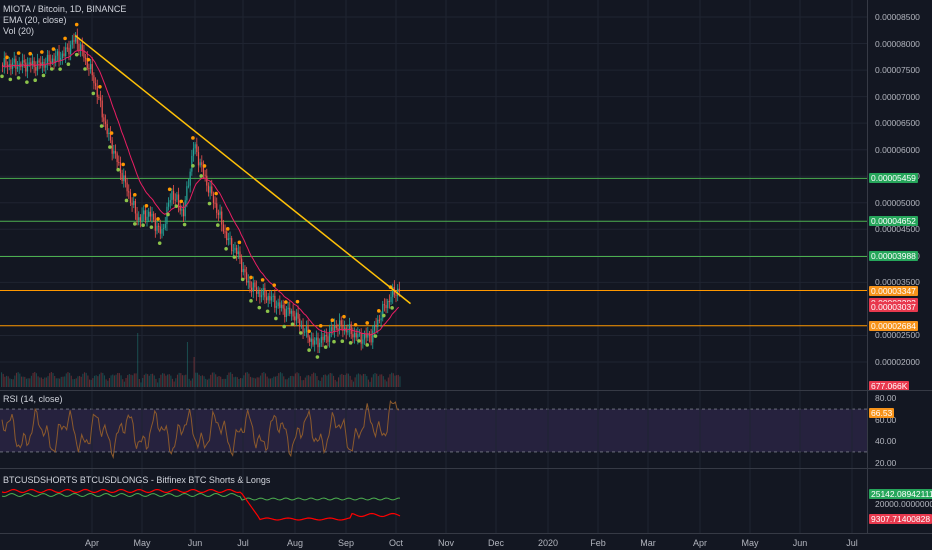 The height and width of the screenshot is (550, 932). I want to click on price-label-tag: 0.00003988, so click(893, 256).